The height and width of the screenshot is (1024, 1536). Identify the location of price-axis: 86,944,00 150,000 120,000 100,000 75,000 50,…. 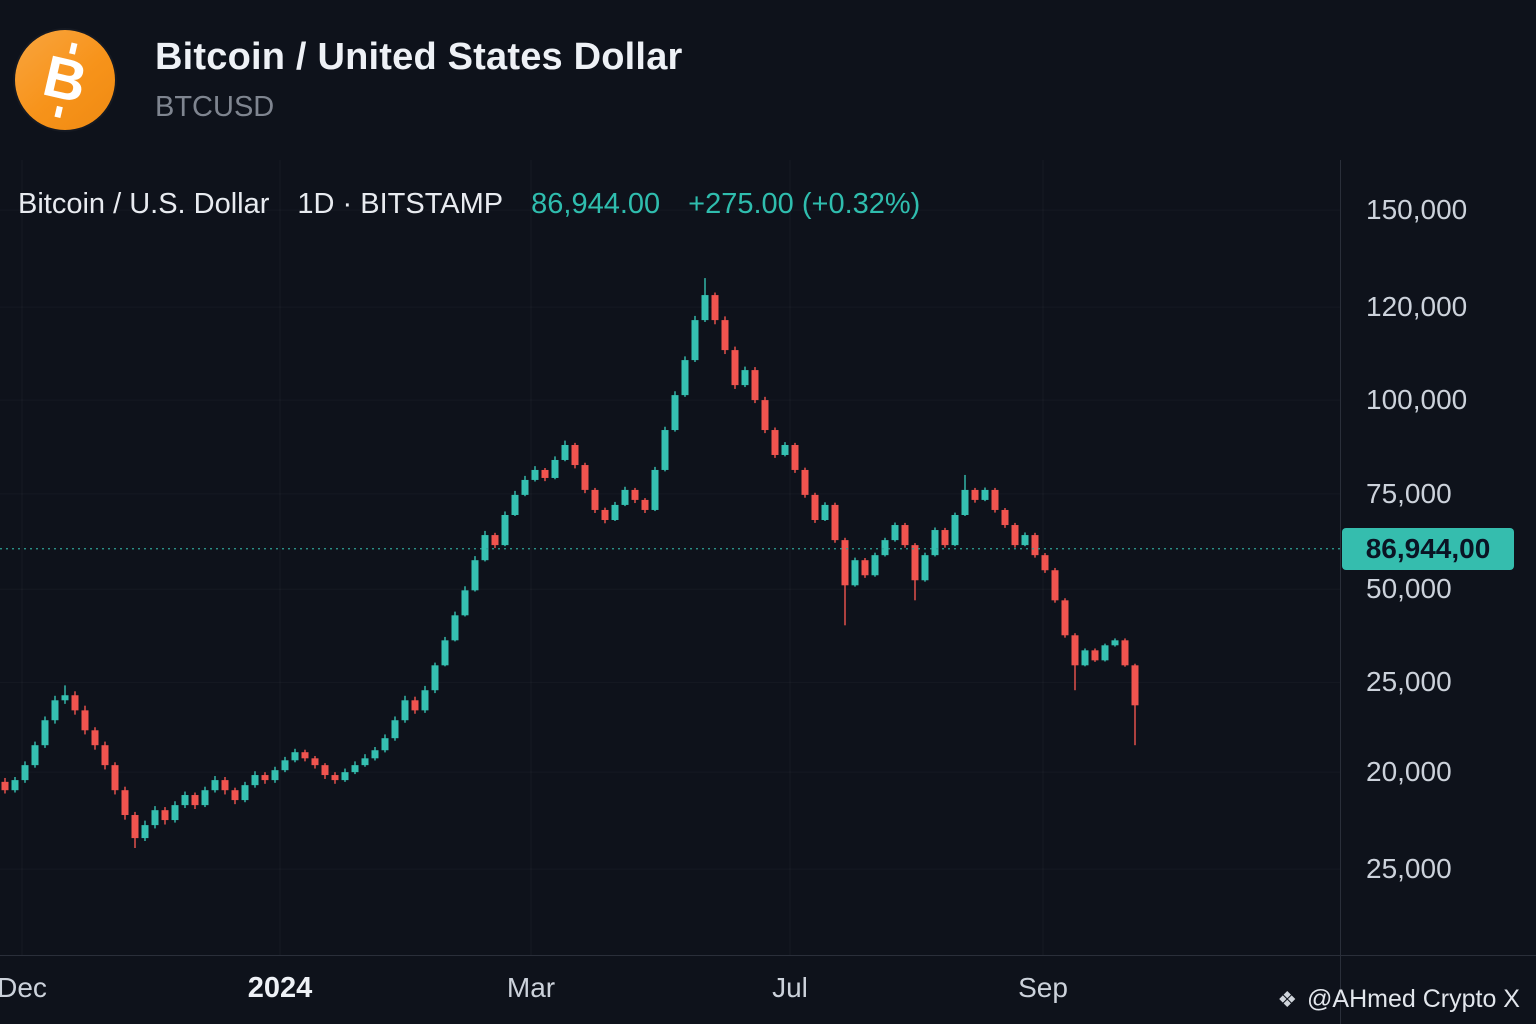
(1438, 592).